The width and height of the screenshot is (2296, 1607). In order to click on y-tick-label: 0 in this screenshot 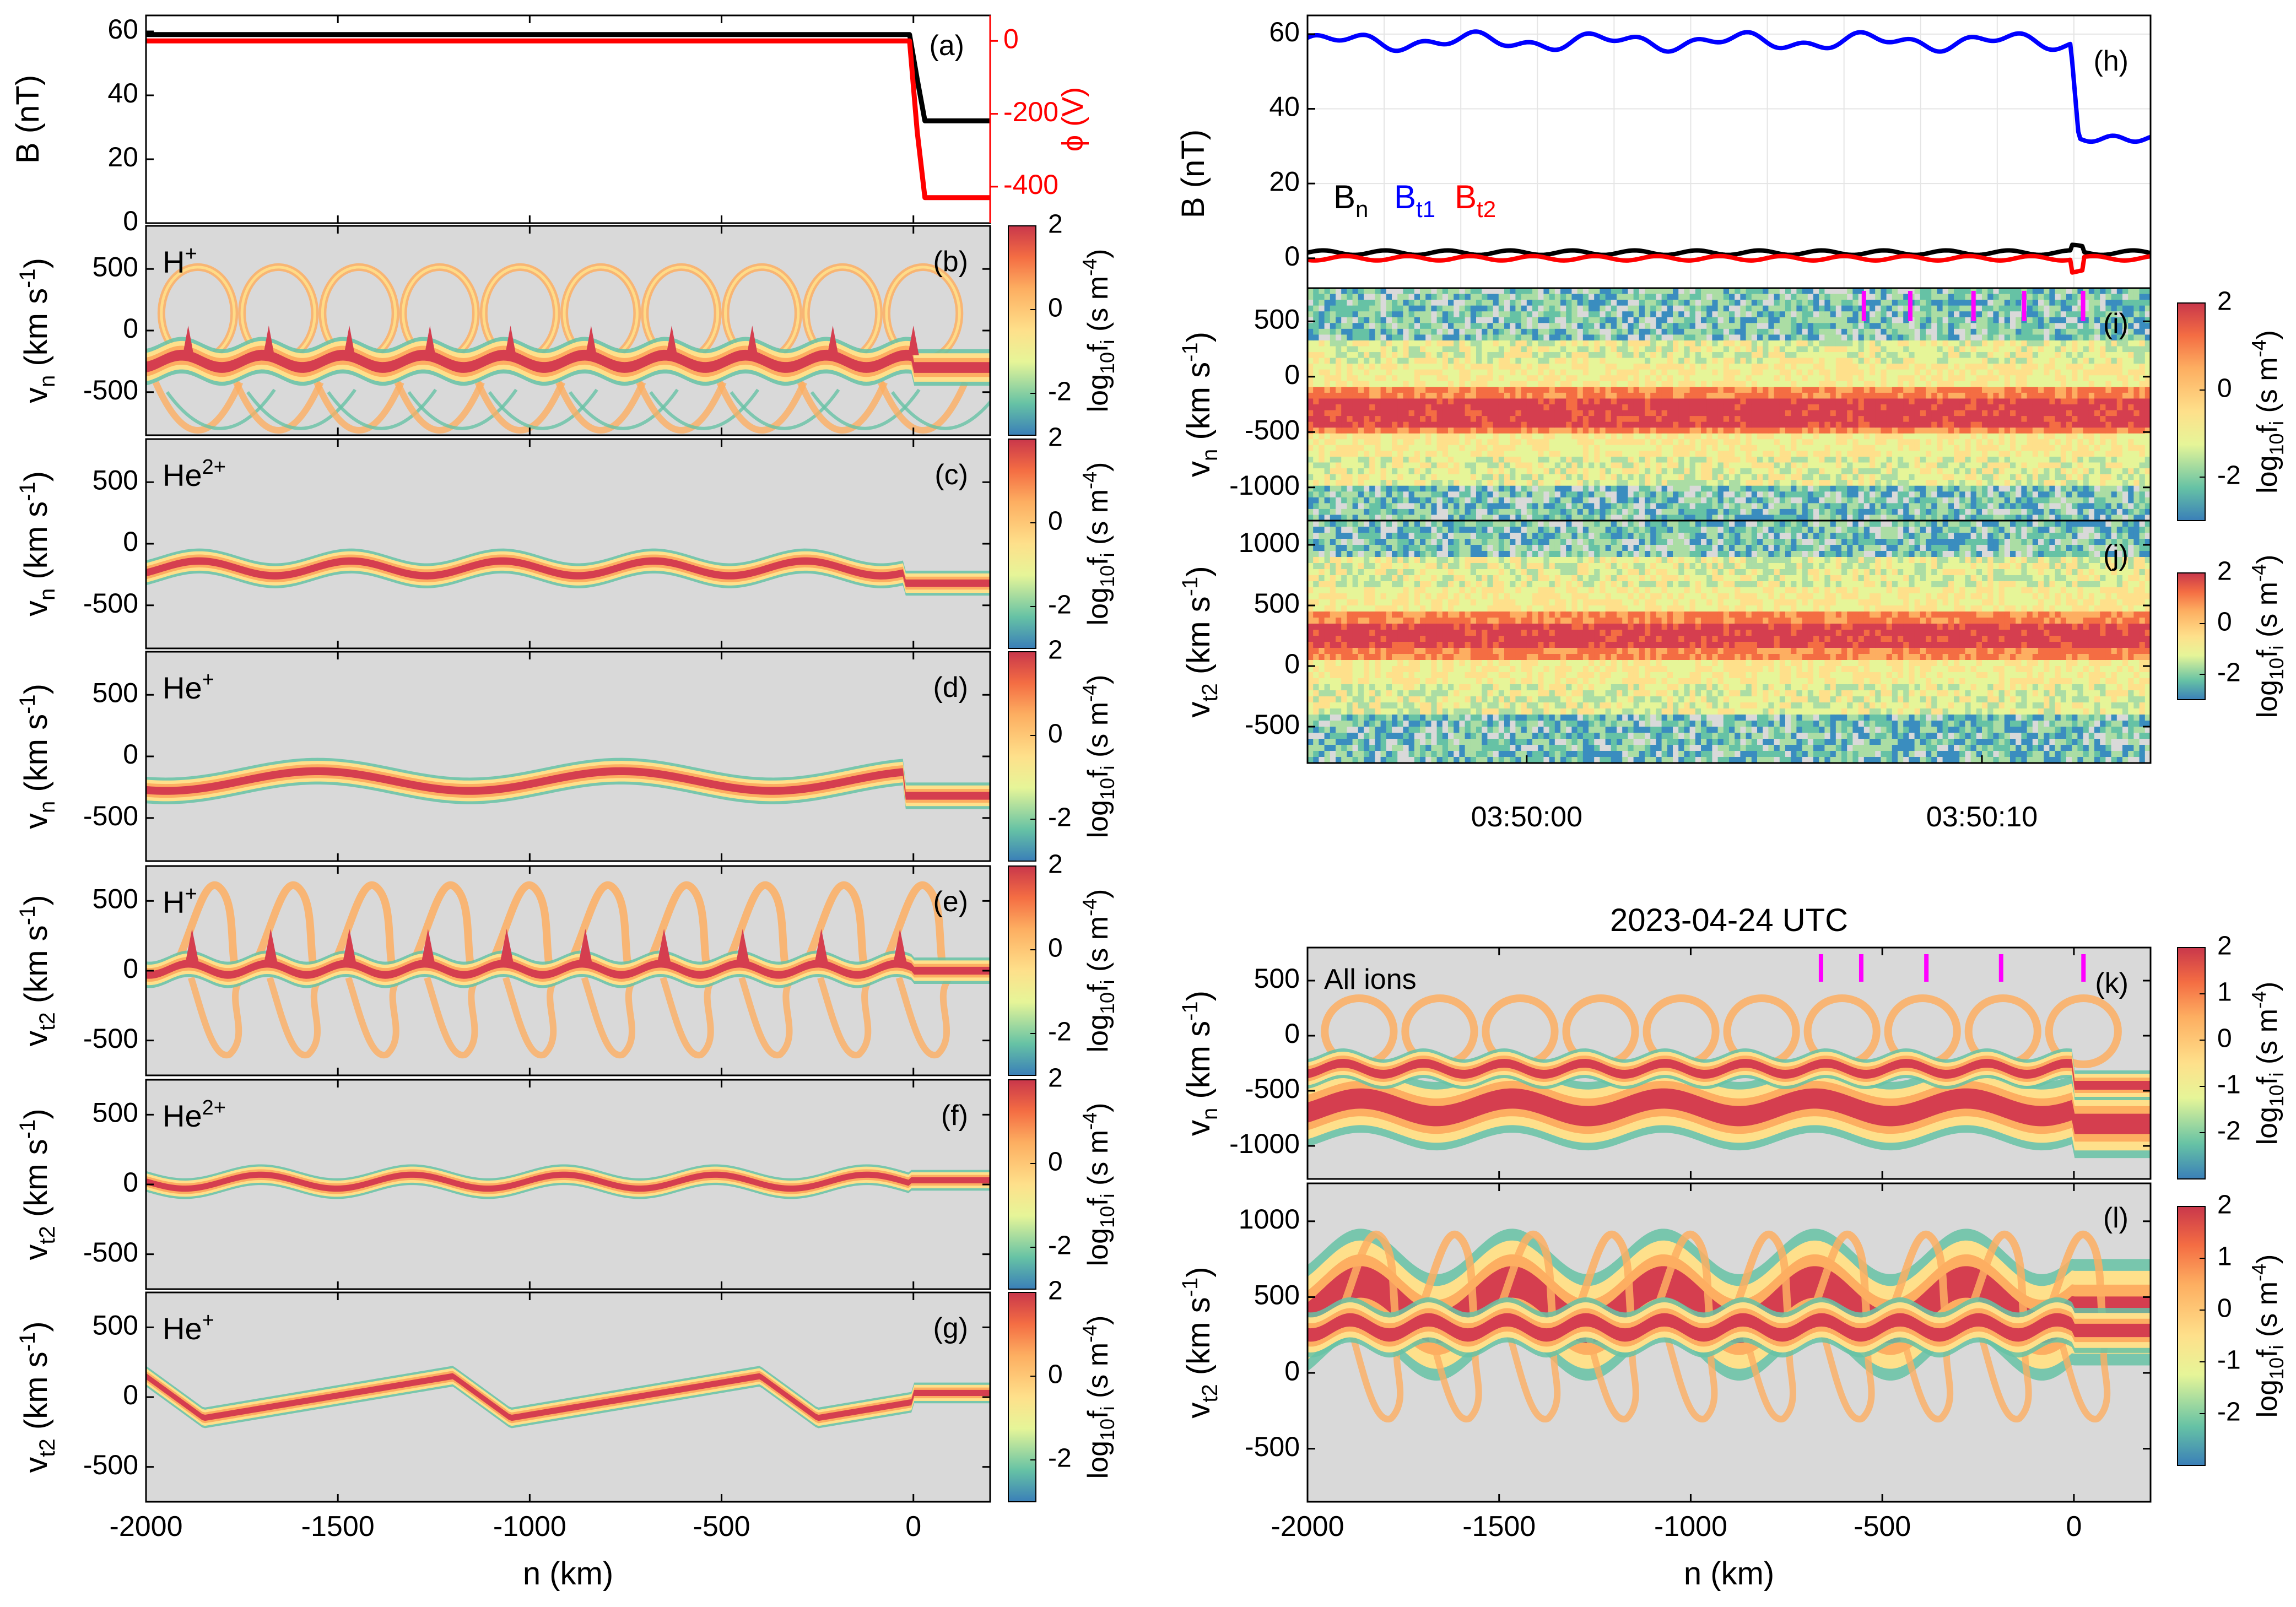, I will do `click(130, 754)`.